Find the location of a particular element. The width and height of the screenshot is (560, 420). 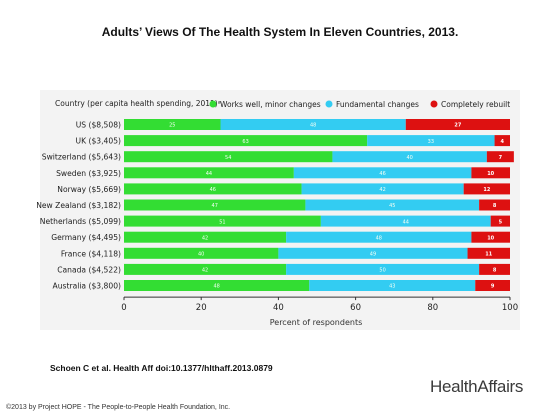

y-tick-label-canada: Canada ($4,522) is located at coordinates (89, 269).